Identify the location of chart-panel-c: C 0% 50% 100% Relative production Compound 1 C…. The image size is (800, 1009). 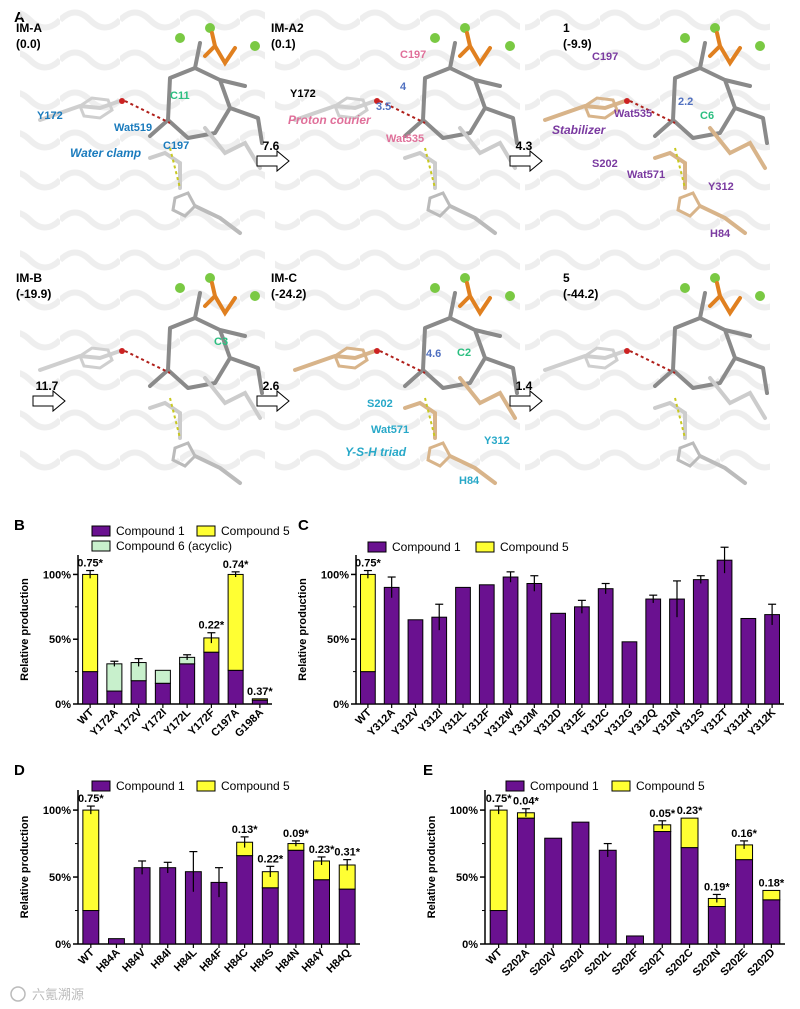
(540, 629).